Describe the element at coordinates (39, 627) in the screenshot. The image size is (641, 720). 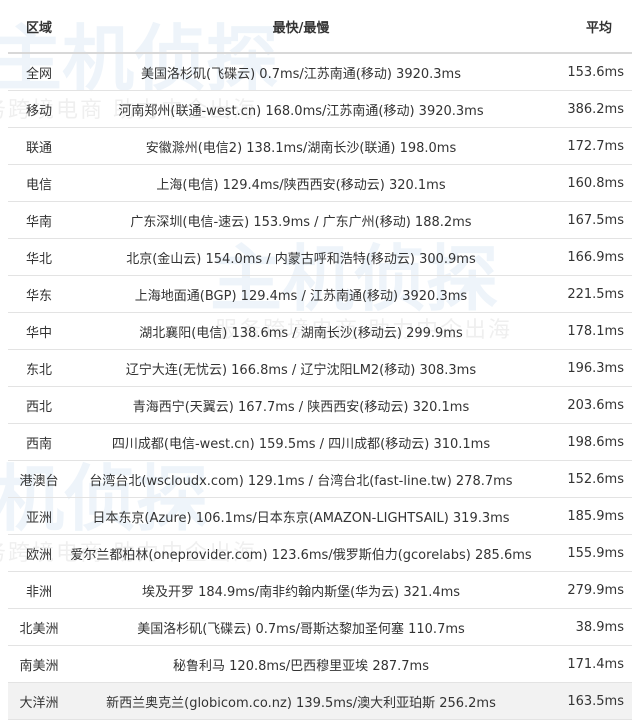
I see `region-cell: 北美洲` at that location.